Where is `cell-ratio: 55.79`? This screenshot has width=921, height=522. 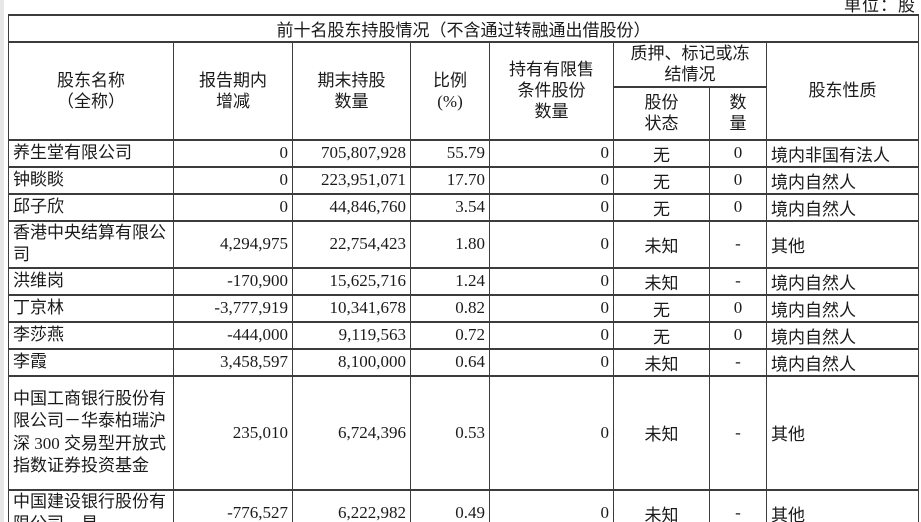
cell-ratio: 55.79 is located at coordinates (450, 153).